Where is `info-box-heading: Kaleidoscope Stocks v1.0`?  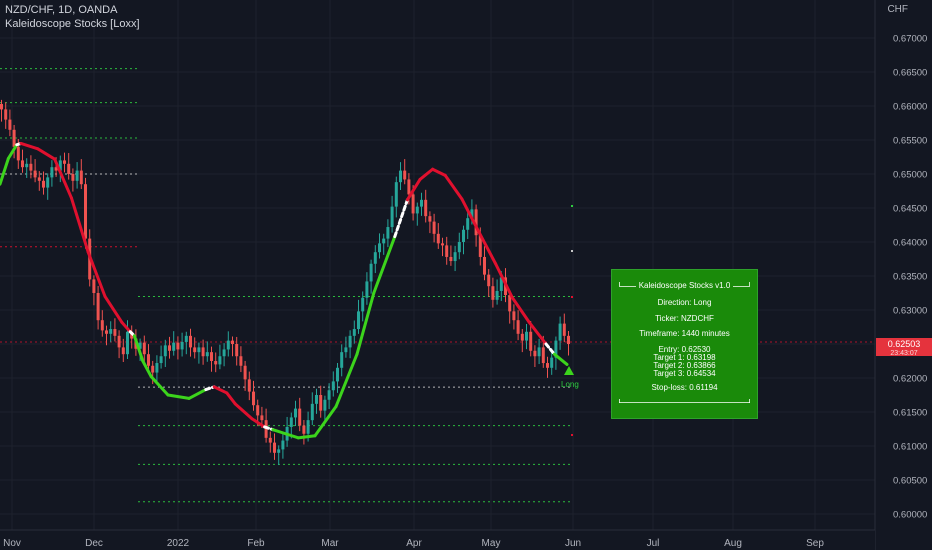
info-box-heading: Kaleidoscope Stocks v1.0 is located at coordinates (684, 285).